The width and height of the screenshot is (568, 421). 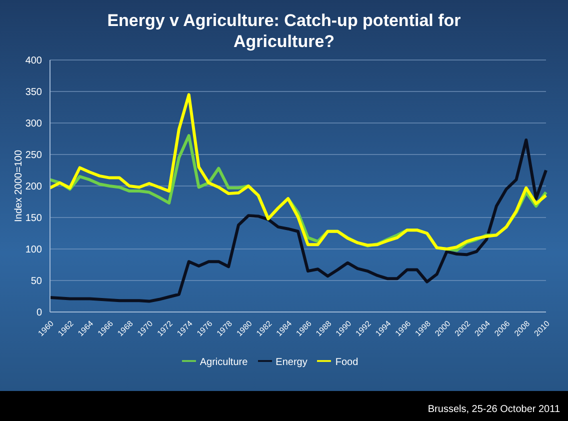 What do you see at coordinates (33, 92) in the screenshot?
I see `y-tick-label: 350` at bounding box center [33, 92].